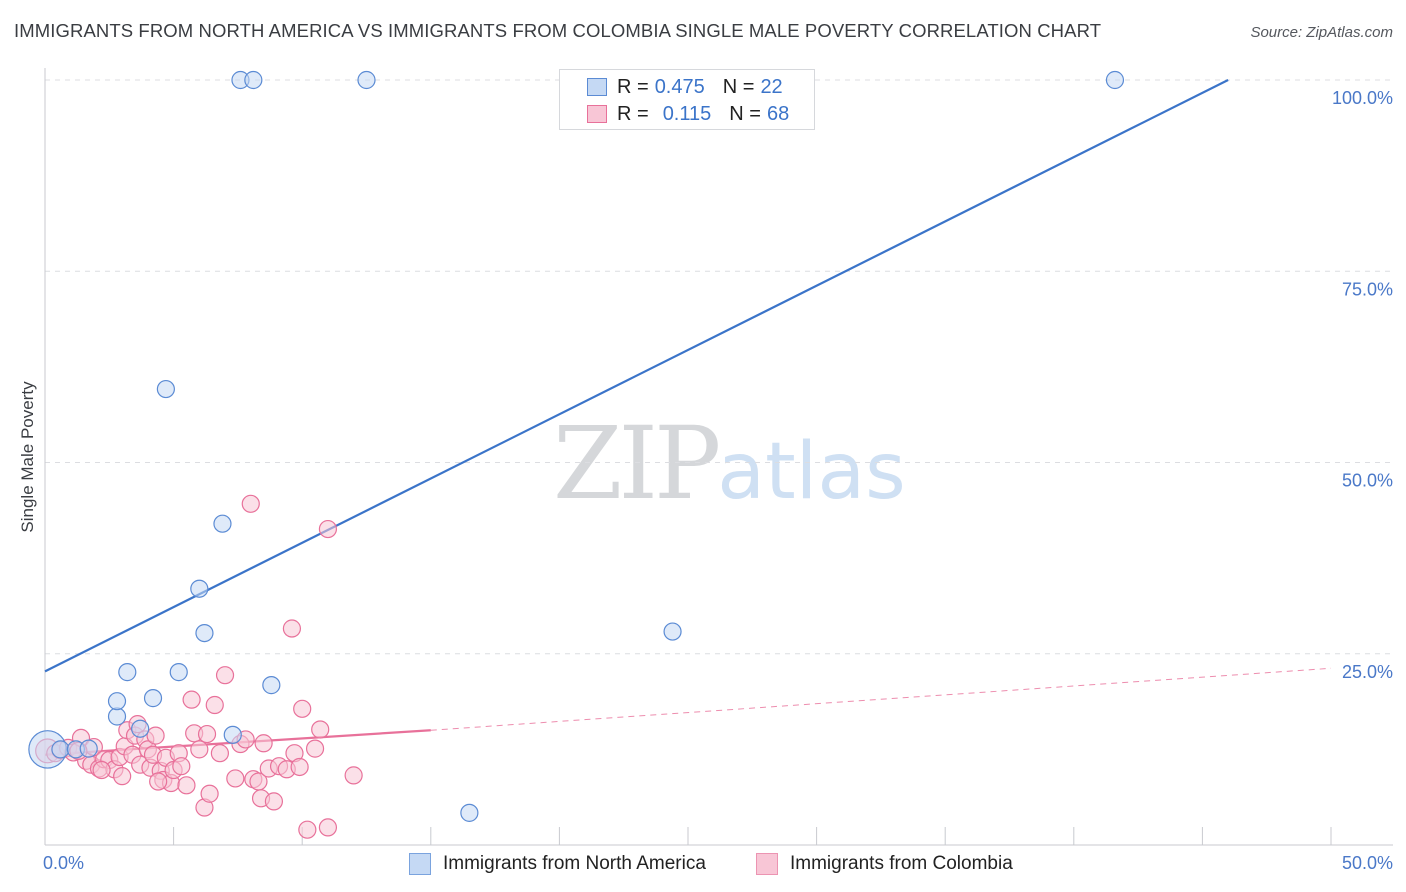 Image resolution: width=1406 pixels, height=892 pixels. Describe the element at coordinates (1321, 32) in the screenshot. I see `source-label: Source: ZipAtlas.com` at that location.